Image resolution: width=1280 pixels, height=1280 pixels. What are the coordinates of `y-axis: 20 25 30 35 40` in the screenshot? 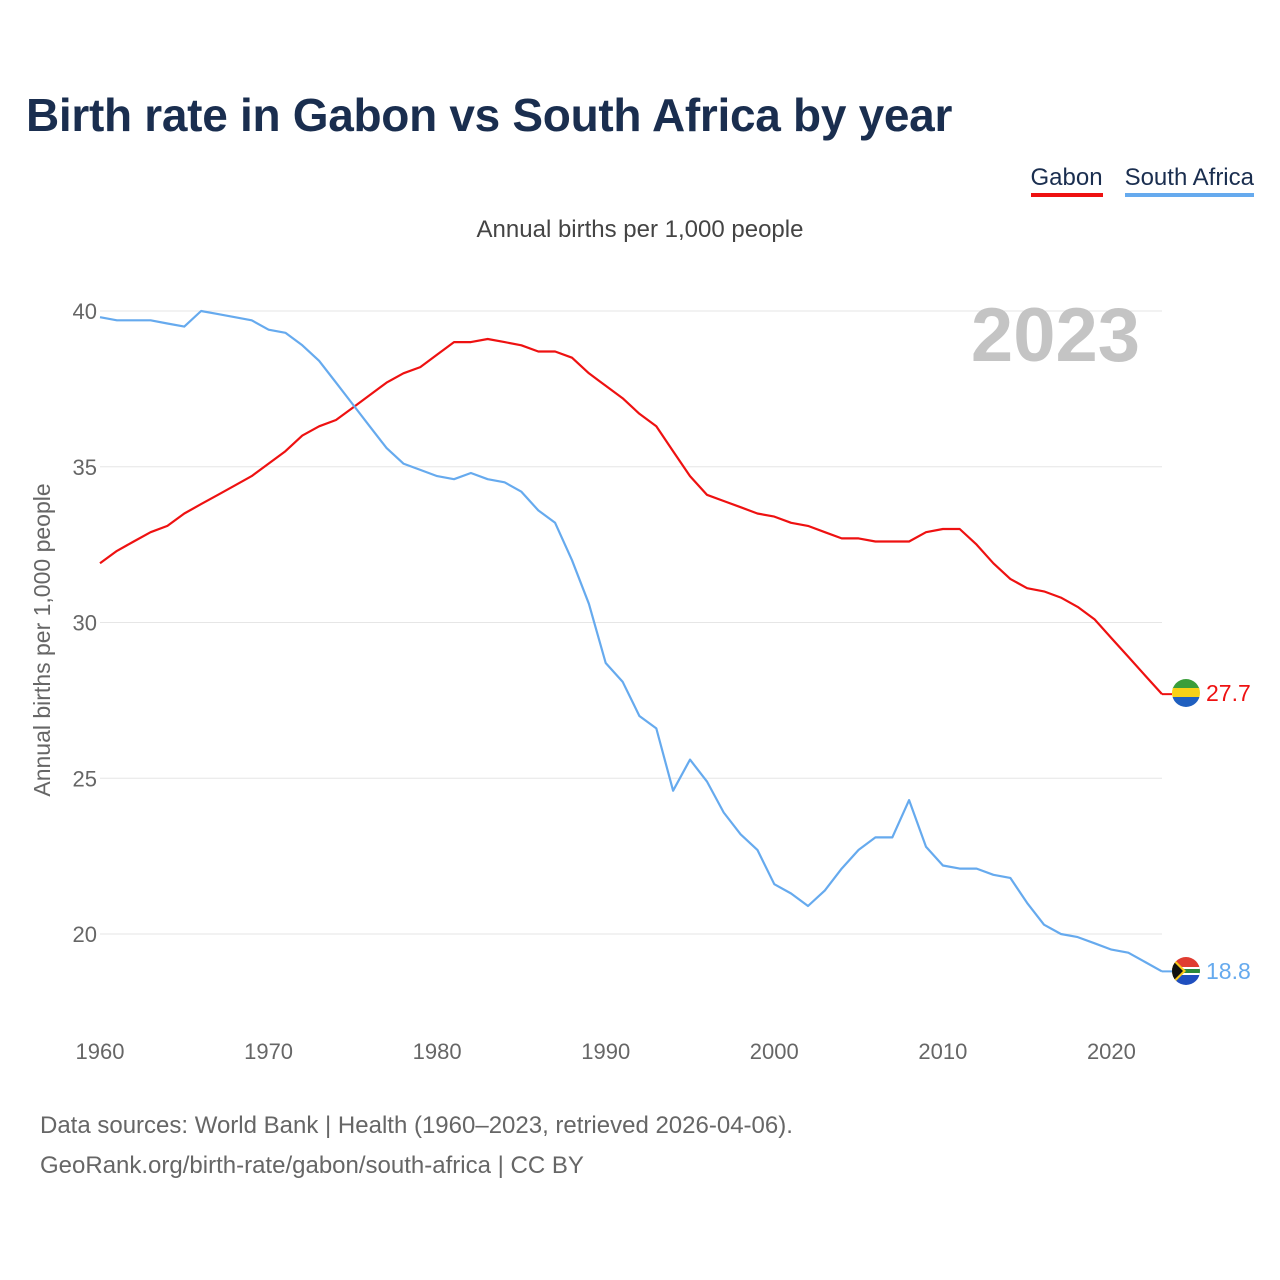 It's located at (85, 623).